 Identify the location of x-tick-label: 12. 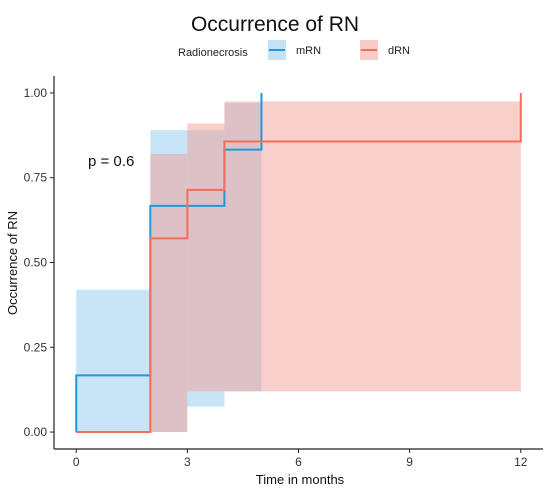
(521, 462).